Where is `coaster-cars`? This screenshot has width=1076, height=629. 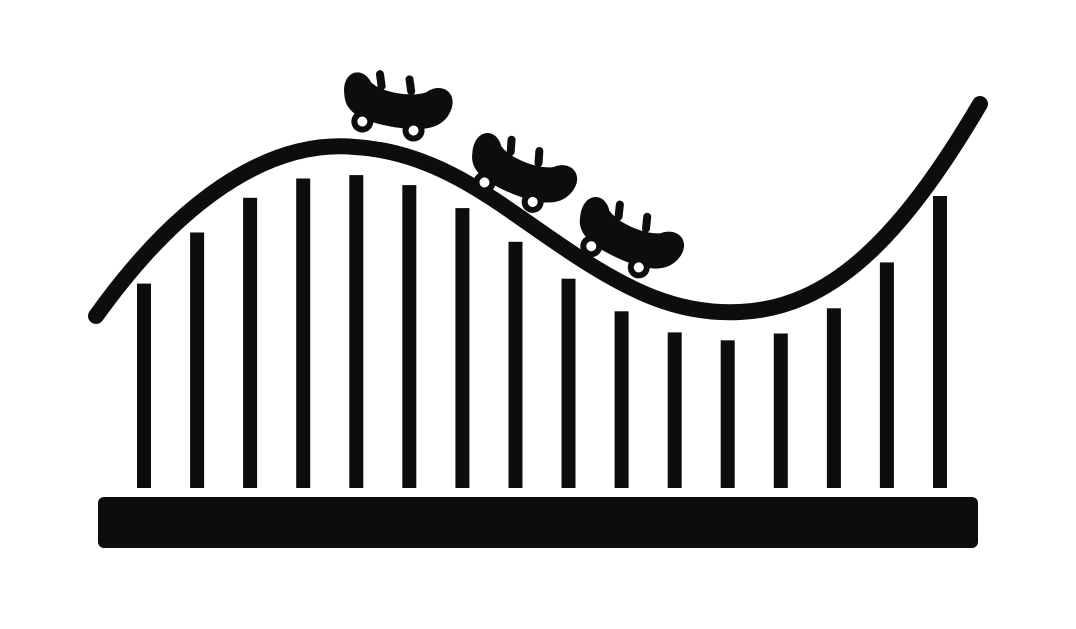
coaster-cars is located at coordinates (514, 174).